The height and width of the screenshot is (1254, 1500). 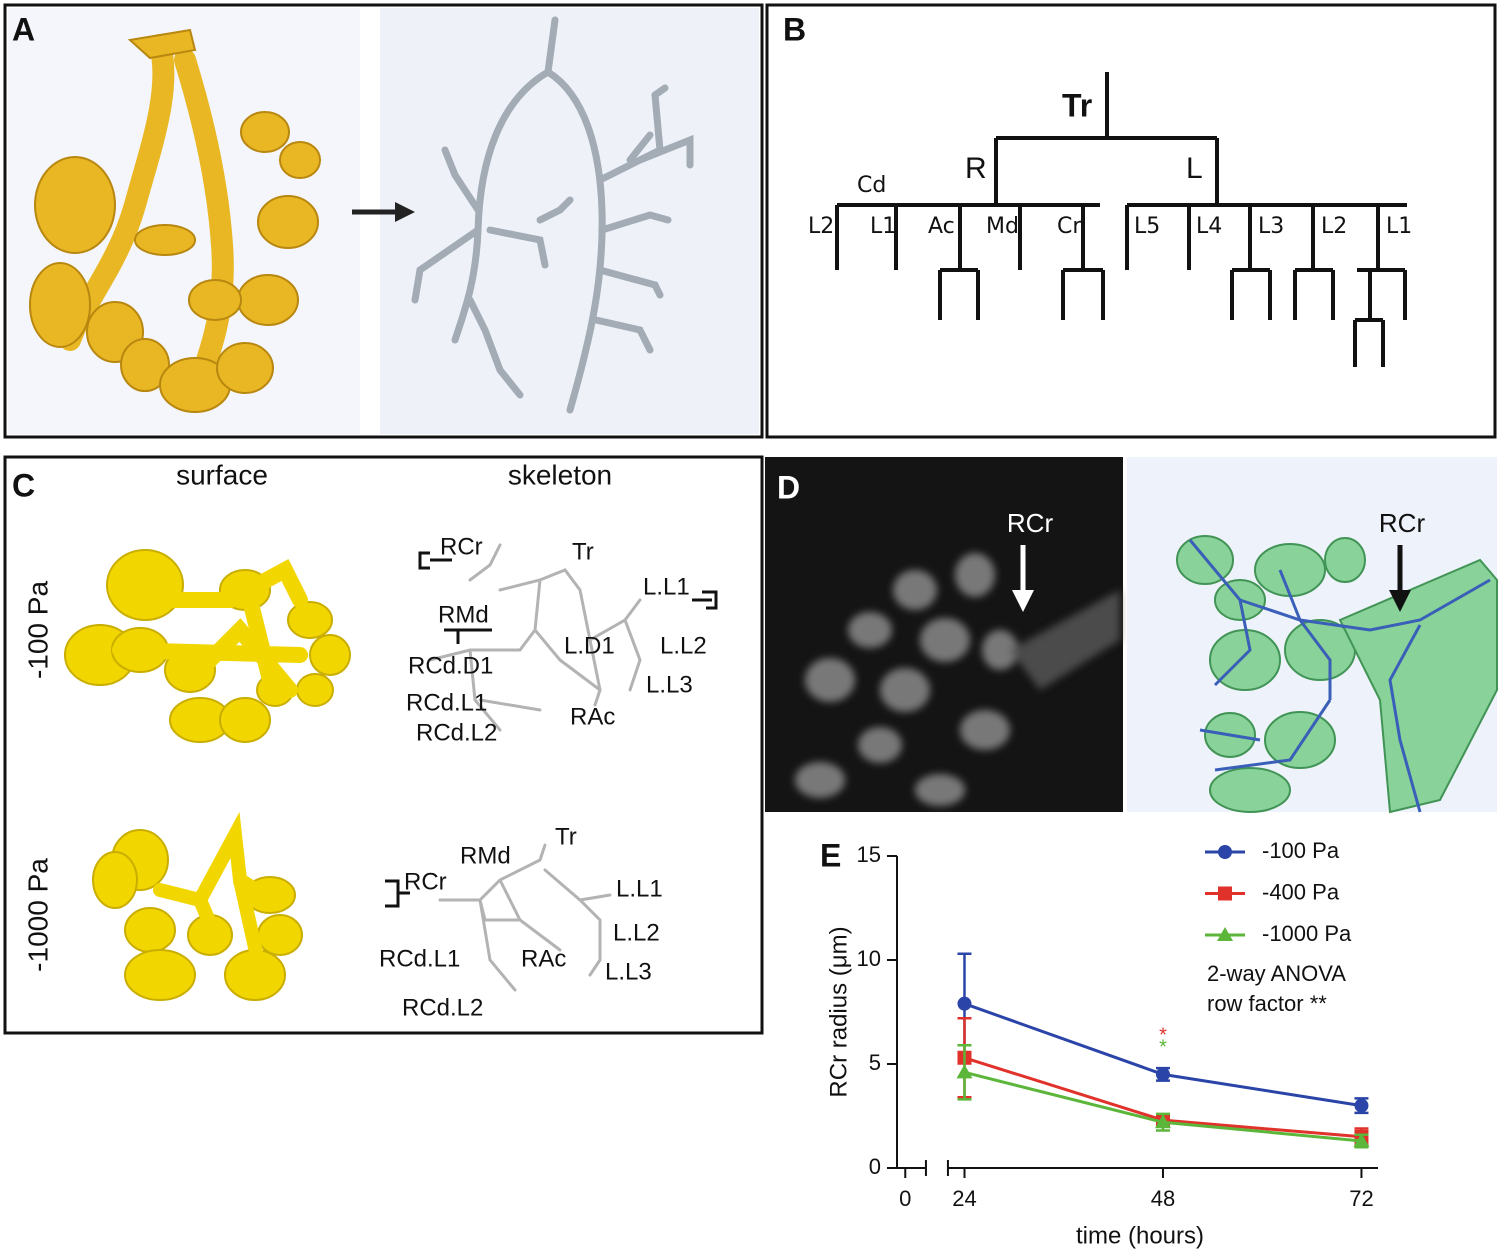 What do you see at coordinates (23, 485) in the screenshot?
I see `panel-label: C` at bounding box center [23, 485].